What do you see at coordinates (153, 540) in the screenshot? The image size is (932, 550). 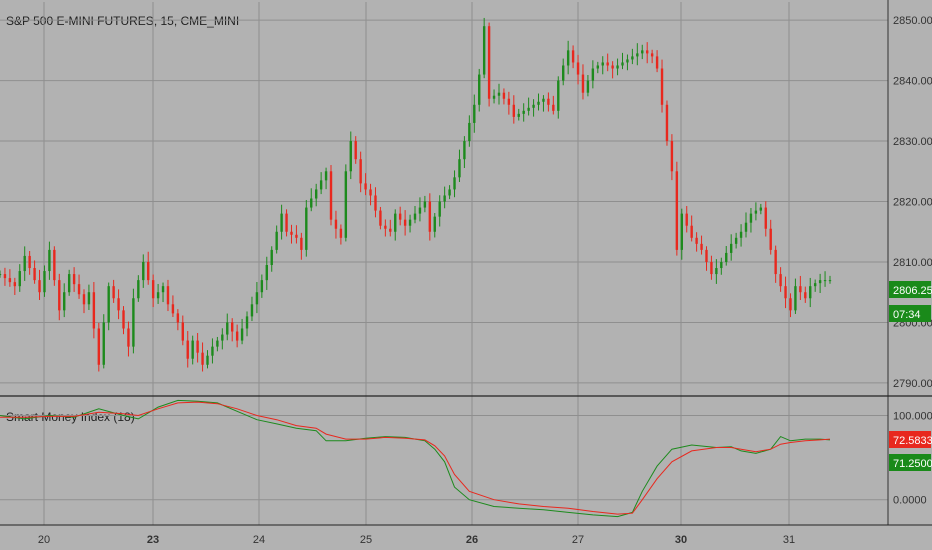 I see `x-tick-label: 23` at bounding box center [153, 540].